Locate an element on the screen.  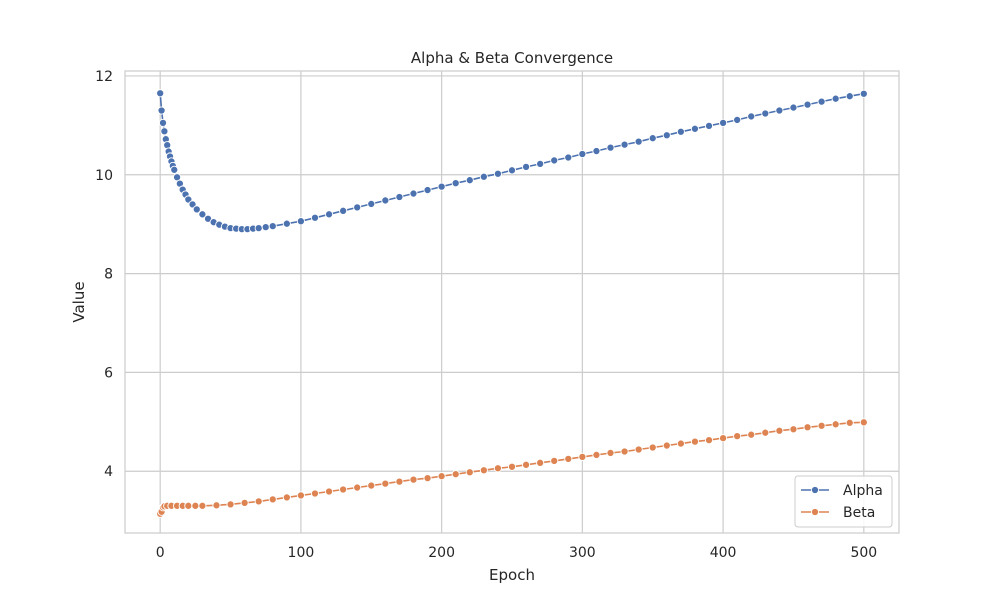
y-axis-label: Value is located at coordinates (79, 301).